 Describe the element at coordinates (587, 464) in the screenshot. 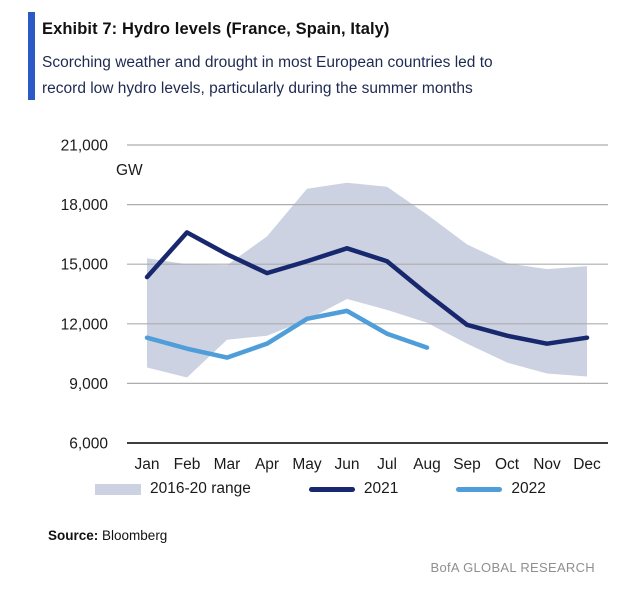

I see `x-tick-label: Dec` at that location.